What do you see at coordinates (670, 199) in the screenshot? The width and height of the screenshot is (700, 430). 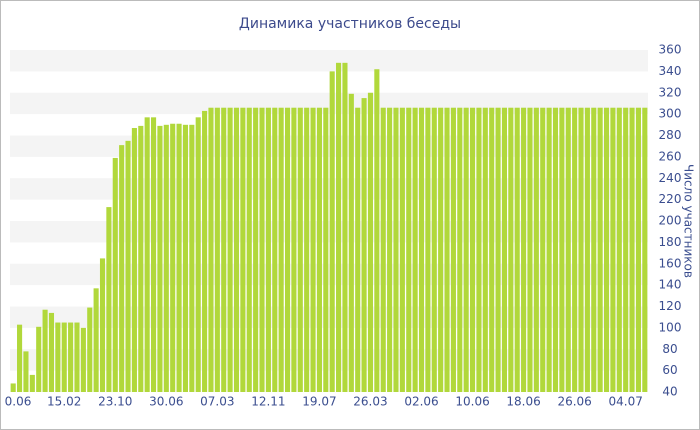 I see `y-tick-label: 220` at bounding box center [670, 199].